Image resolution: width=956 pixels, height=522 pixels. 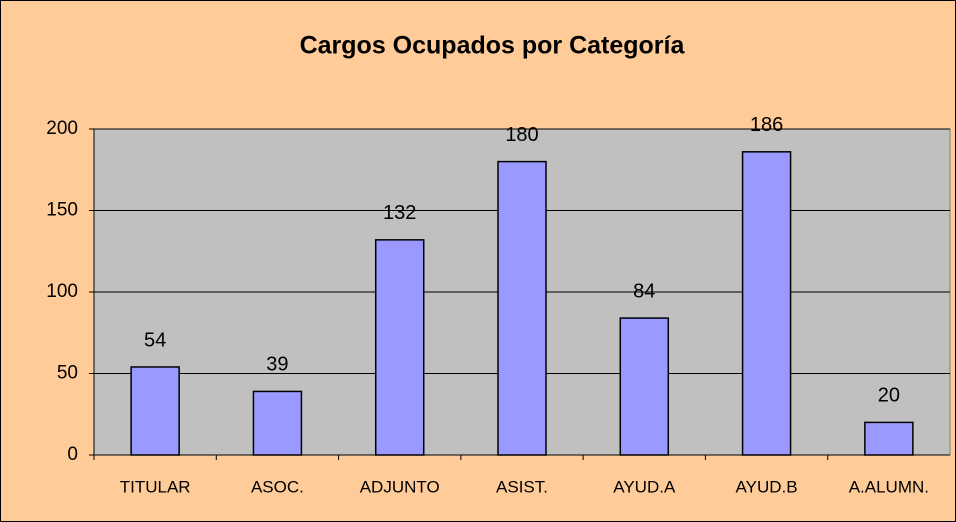 I want to click on x-tick-label: ASOC., so click(x=277, y=486).